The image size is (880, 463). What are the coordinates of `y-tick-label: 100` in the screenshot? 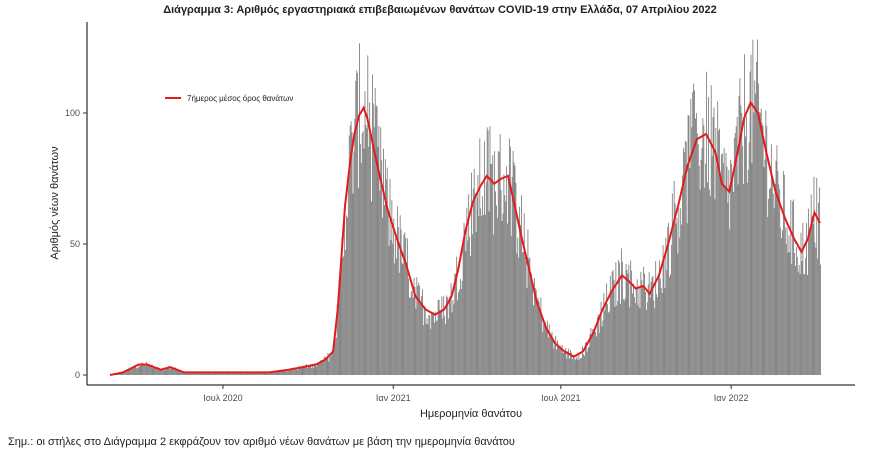 It's located at (72, 113).